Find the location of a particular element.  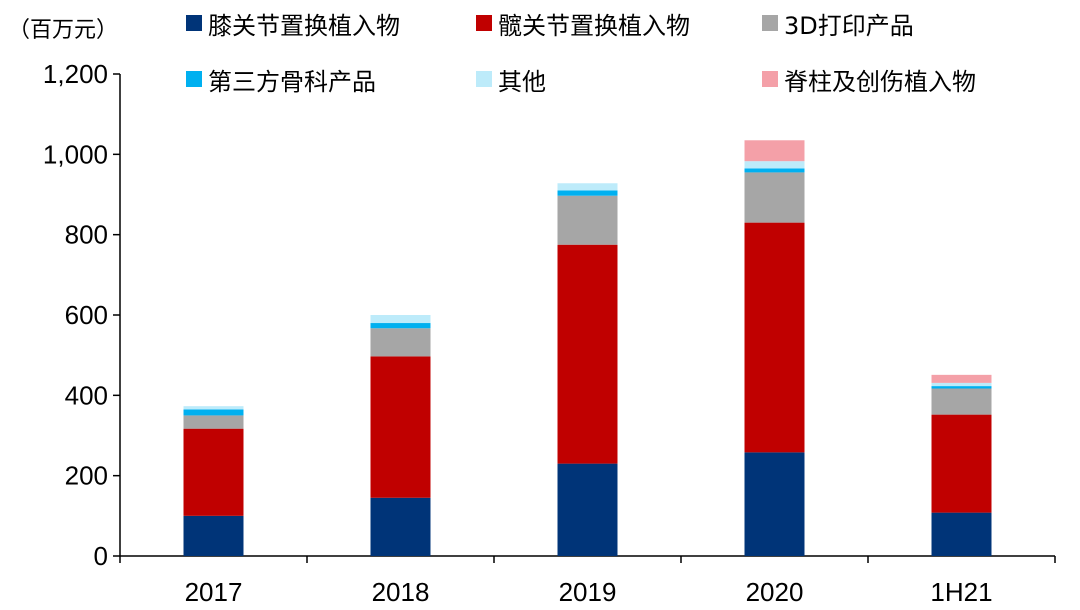

legend-item: 脊柱及创伤植入物 is located at coordinates (869, 80).